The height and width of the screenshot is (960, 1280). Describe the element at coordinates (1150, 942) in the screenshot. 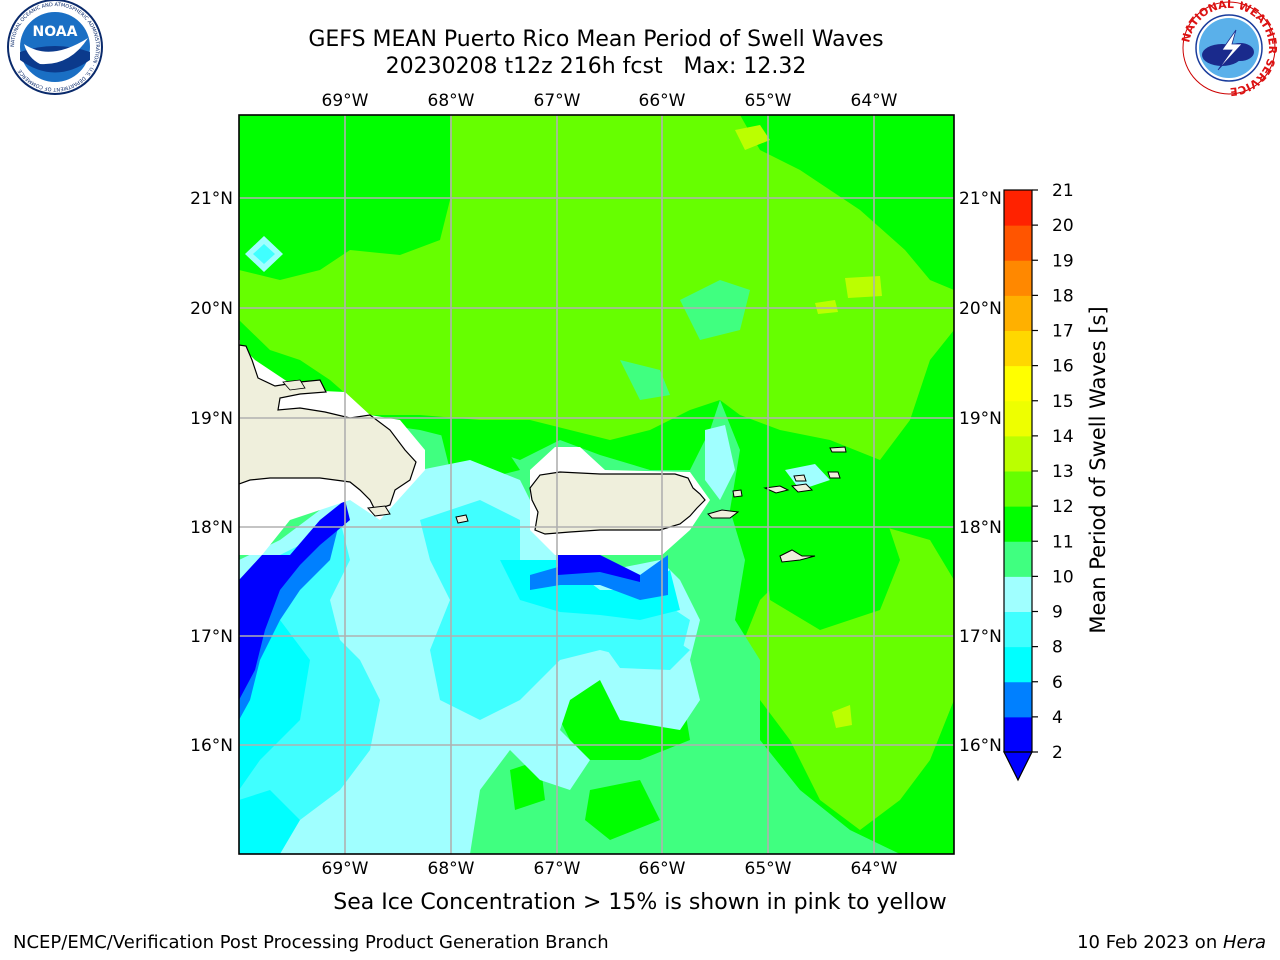

I see `footer-date-text: 10 Feb 2023 on` at that location.